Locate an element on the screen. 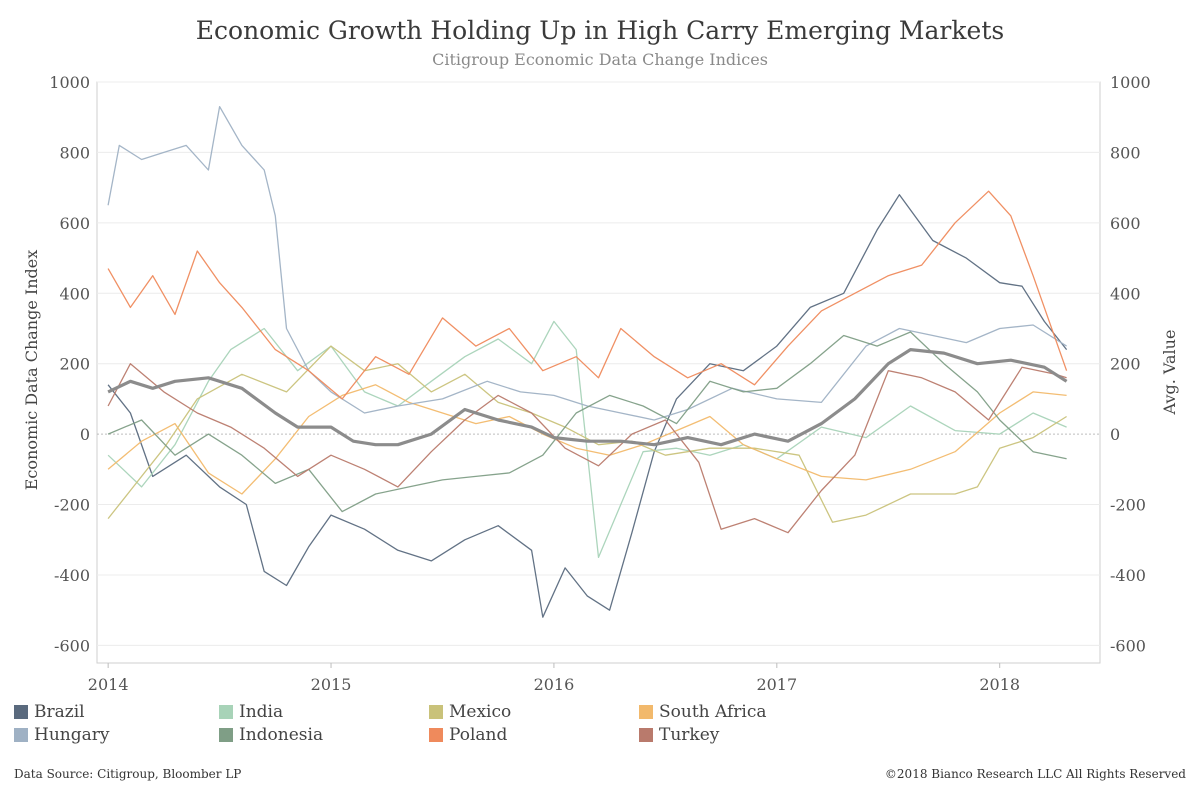  y2-axis-label: Avg. Value is located at coordinates (1169, 373).